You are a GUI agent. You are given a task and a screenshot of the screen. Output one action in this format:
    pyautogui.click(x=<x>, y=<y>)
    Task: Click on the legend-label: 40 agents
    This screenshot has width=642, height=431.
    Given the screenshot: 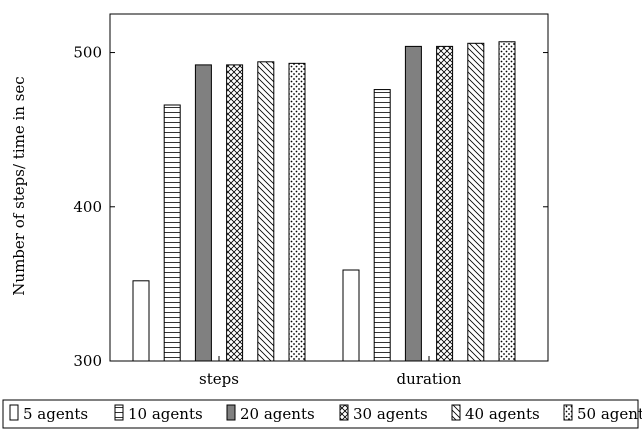 What is the action you would take?
    pyautogui.click(x=502, y=414)
    